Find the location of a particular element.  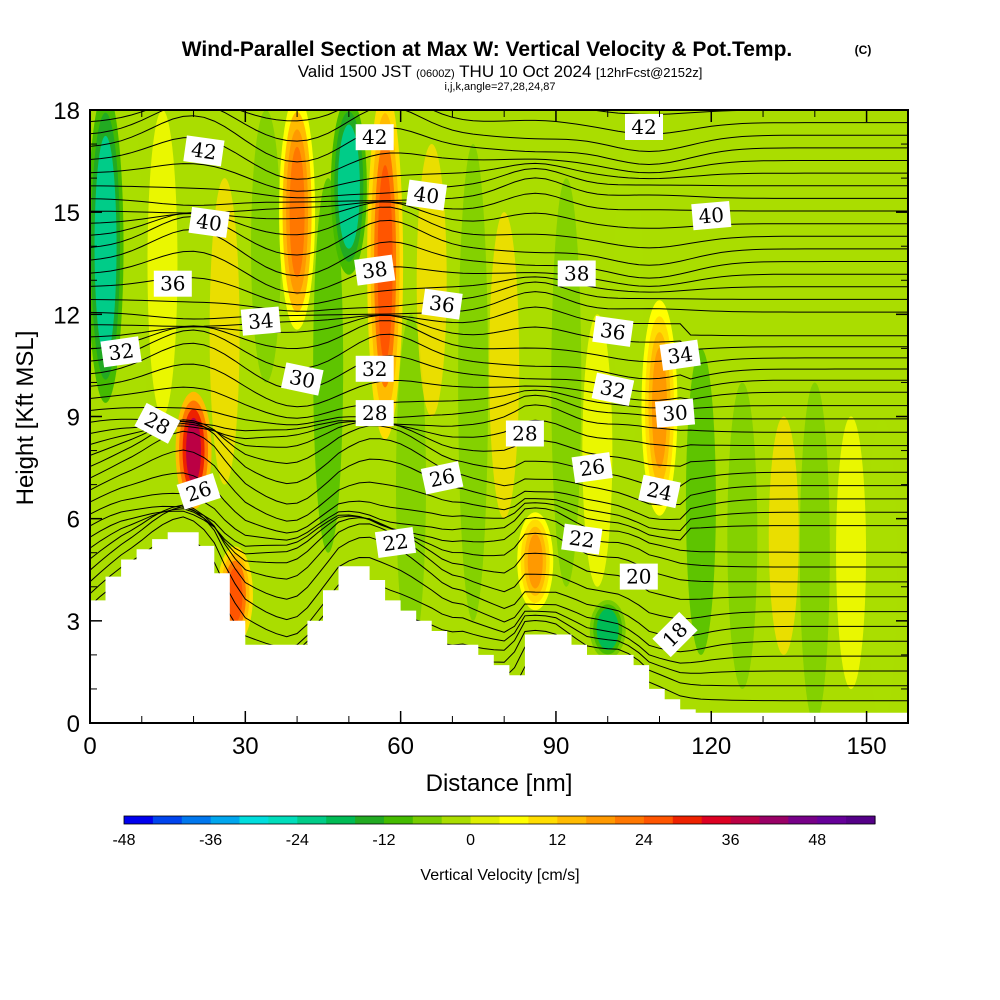

isentrope-label-text: 24 is located at coordinates (660, 491).